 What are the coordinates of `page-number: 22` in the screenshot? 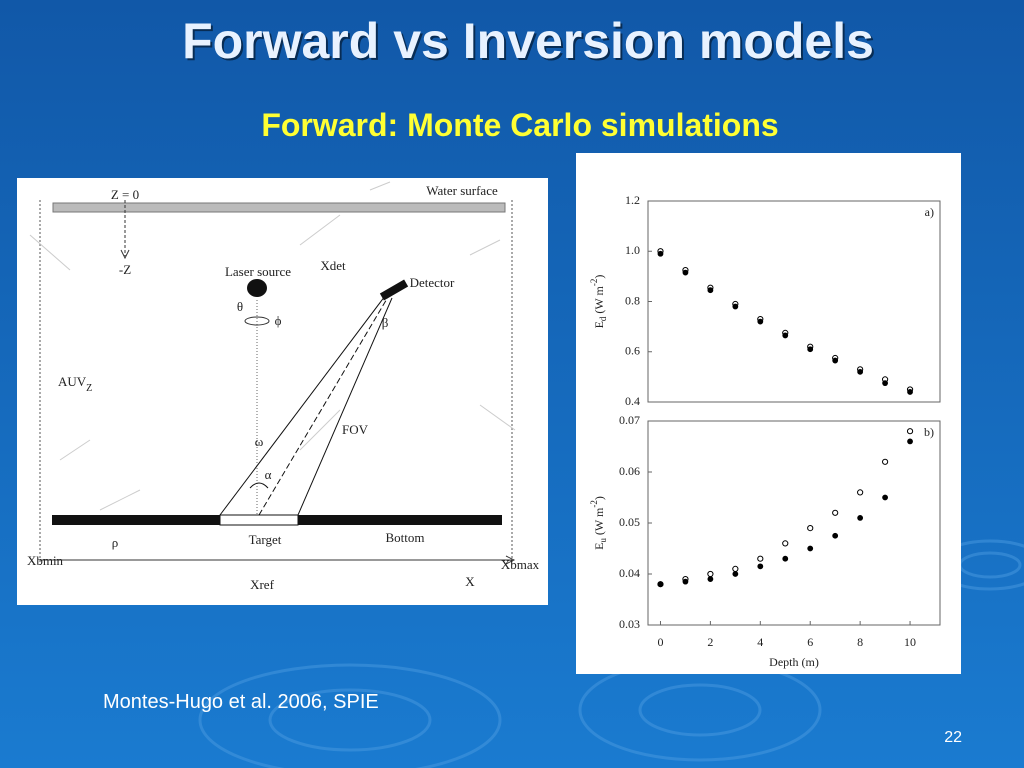 It's located at (953, 737).